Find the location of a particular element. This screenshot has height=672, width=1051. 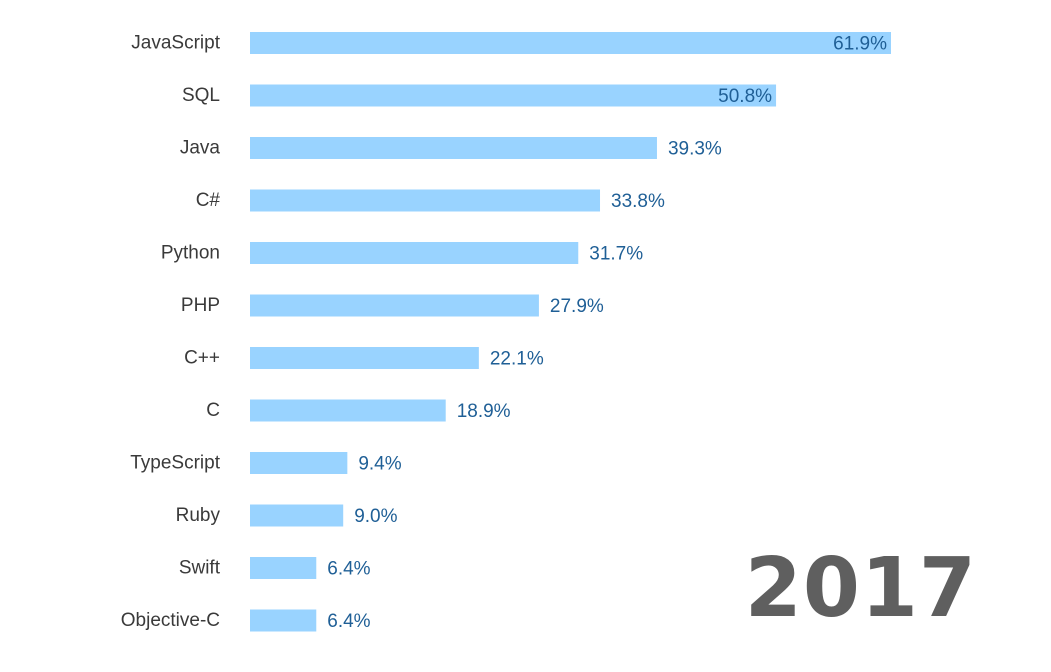

value-label: 27.9% is located at coordinates (577, 306).